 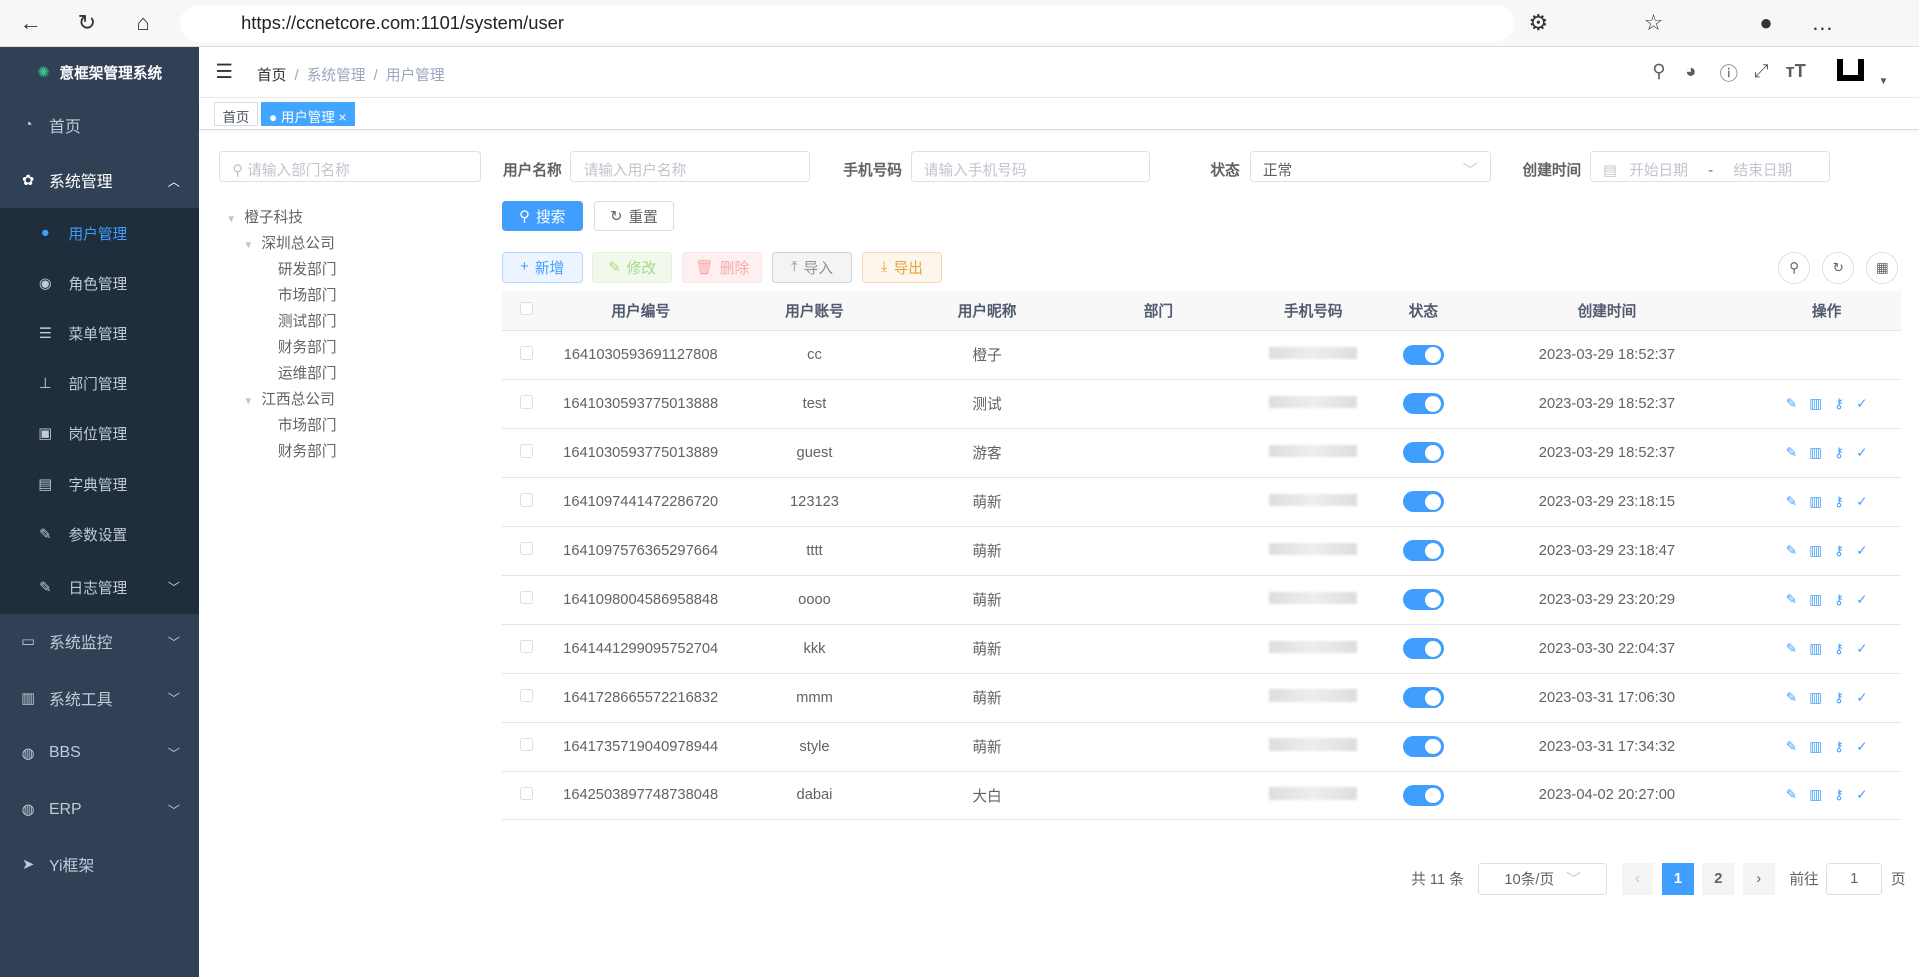 What do you see at coordinates (99, 753) in the screenshot?
I see `sidebar-item-bbs: ◍ BBS ﹀` at bounding box center [99, 753].